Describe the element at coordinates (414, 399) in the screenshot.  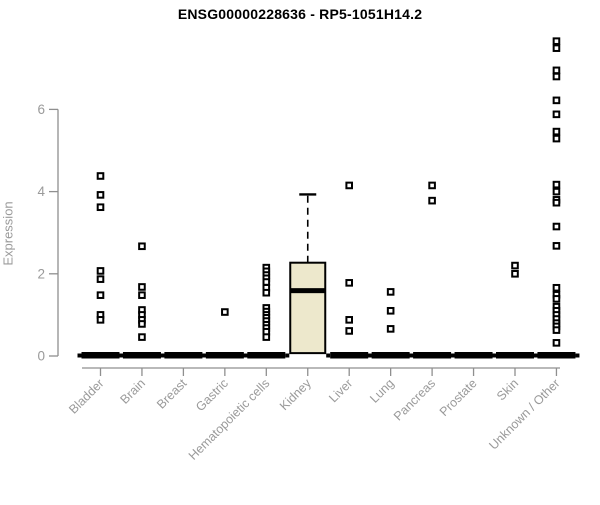
I see `x-tick-label: Pancreas` at that location.